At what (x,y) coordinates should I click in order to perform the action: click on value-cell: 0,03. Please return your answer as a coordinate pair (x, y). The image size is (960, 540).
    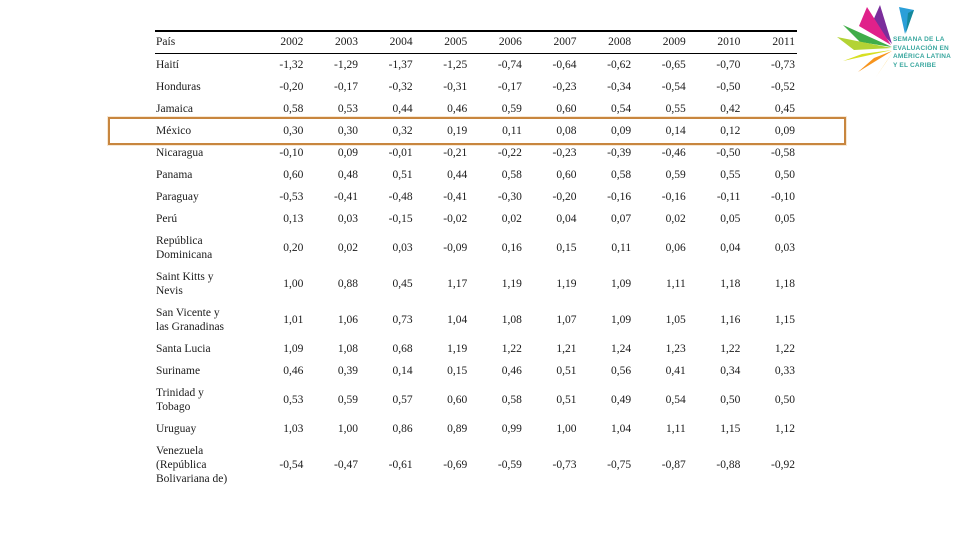
    Looking at the image, I should click on (402, 248).